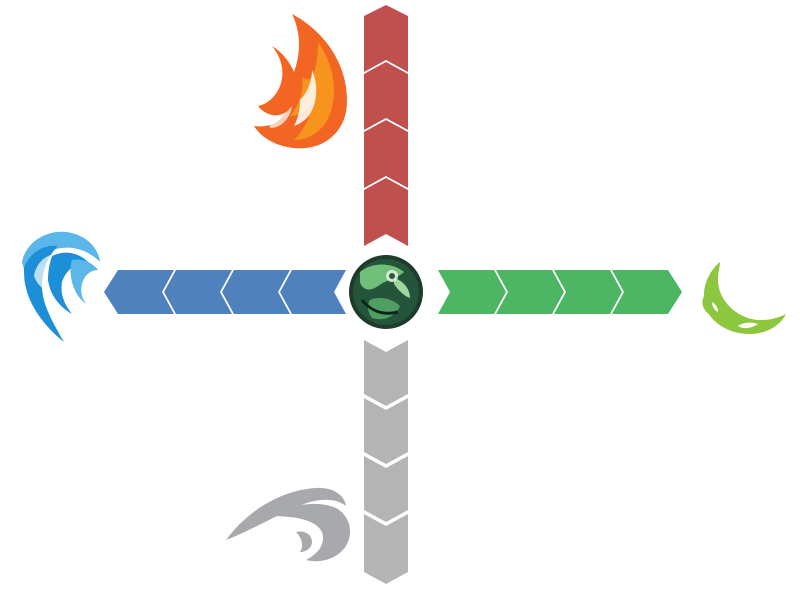 The image size is (800, 600). I want to click on arm-right, so click(560, 292).